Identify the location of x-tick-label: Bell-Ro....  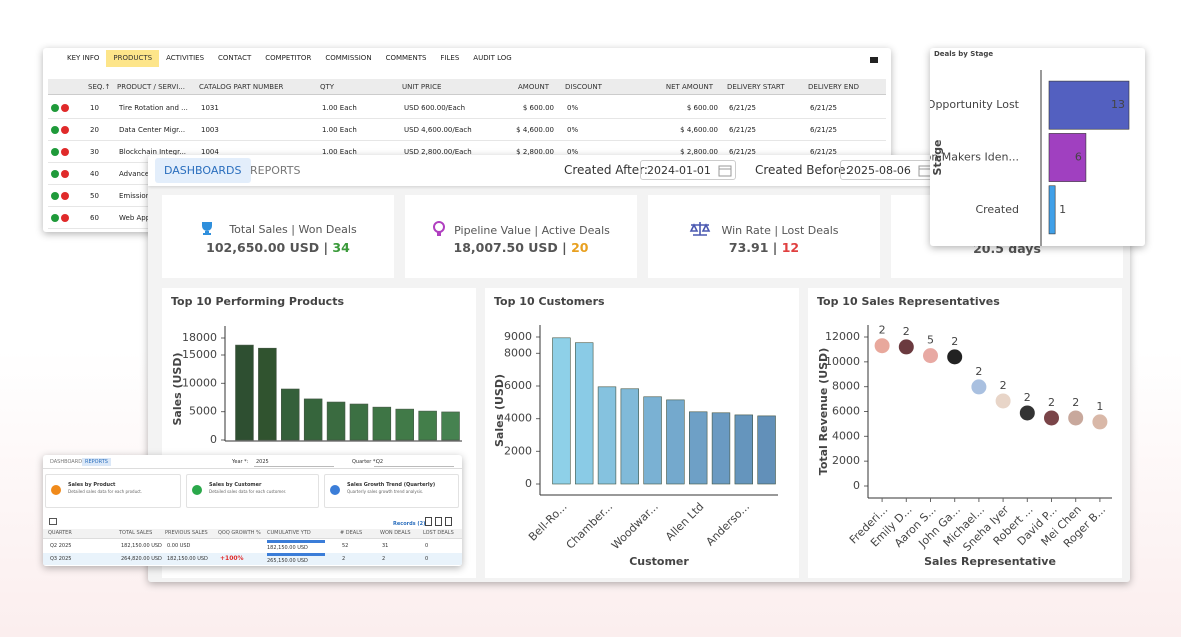
(548, 522).